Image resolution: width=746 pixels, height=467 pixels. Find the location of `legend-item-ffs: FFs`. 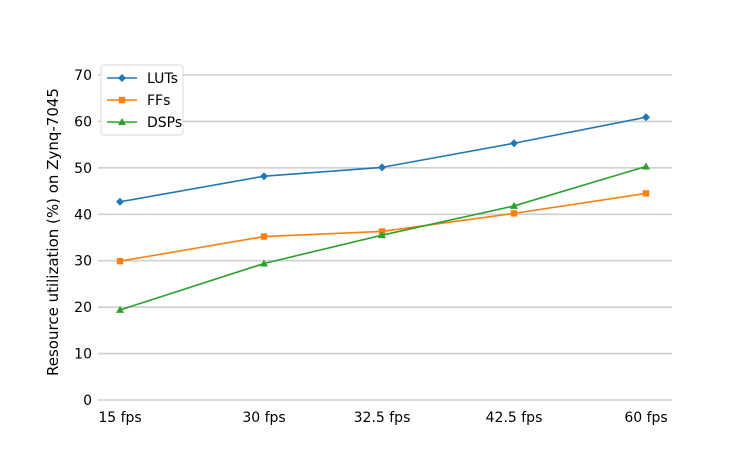

legend-item-ffs: FFs is located at coordinates (138, 101).